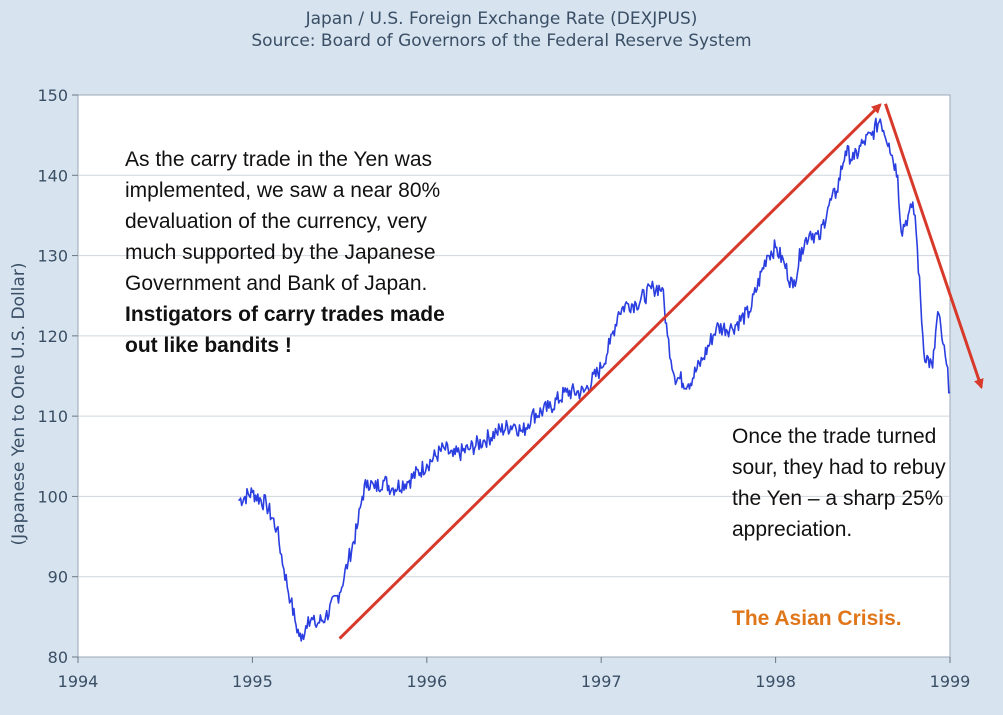 The width and height of the screenshot is (1003, 715). Describe the element at coordinates (817, 618) in the screenshot. I see `annotation-asian-crisis: The Asian Crisis.` at that location.